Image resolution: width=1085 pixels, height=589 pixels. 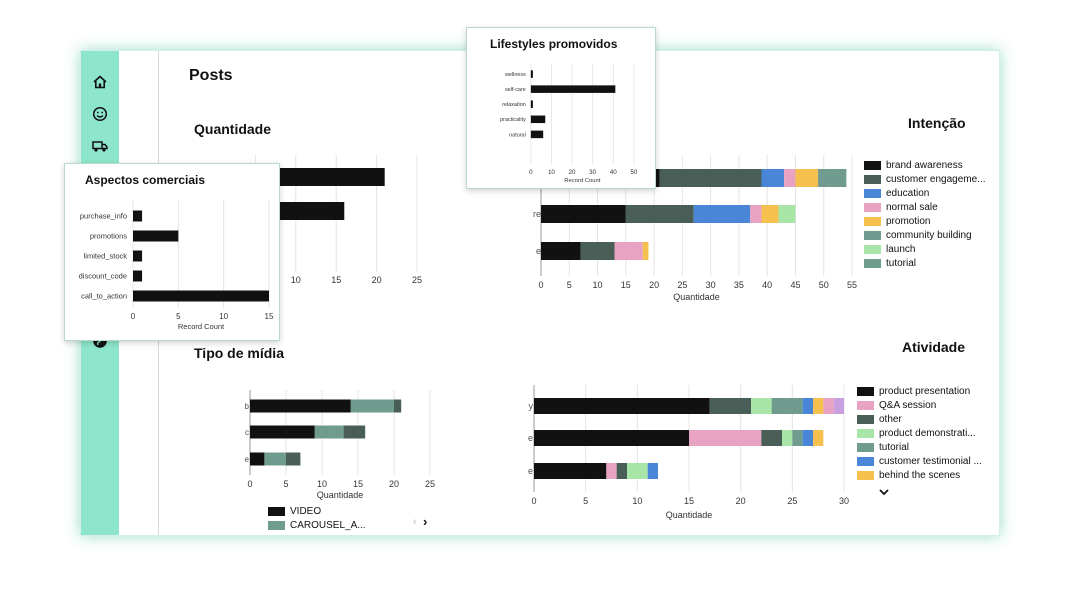 What do you see at coordinates (884, 490) in the screenshot?
I see `legend-expand-chevron-down-icon` at bounding box center [884, 490].